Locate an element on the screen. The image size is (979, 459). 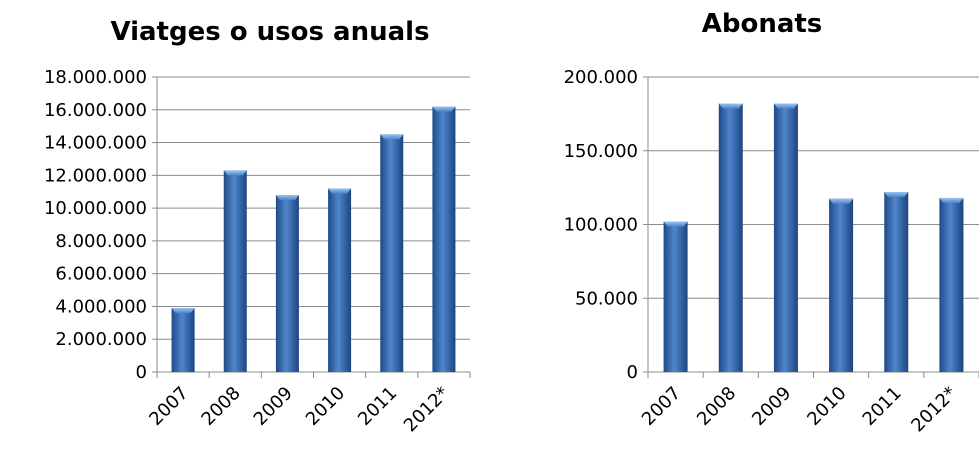
chart-title: Viatges o usos anuals is located at coordinates (269, 32).